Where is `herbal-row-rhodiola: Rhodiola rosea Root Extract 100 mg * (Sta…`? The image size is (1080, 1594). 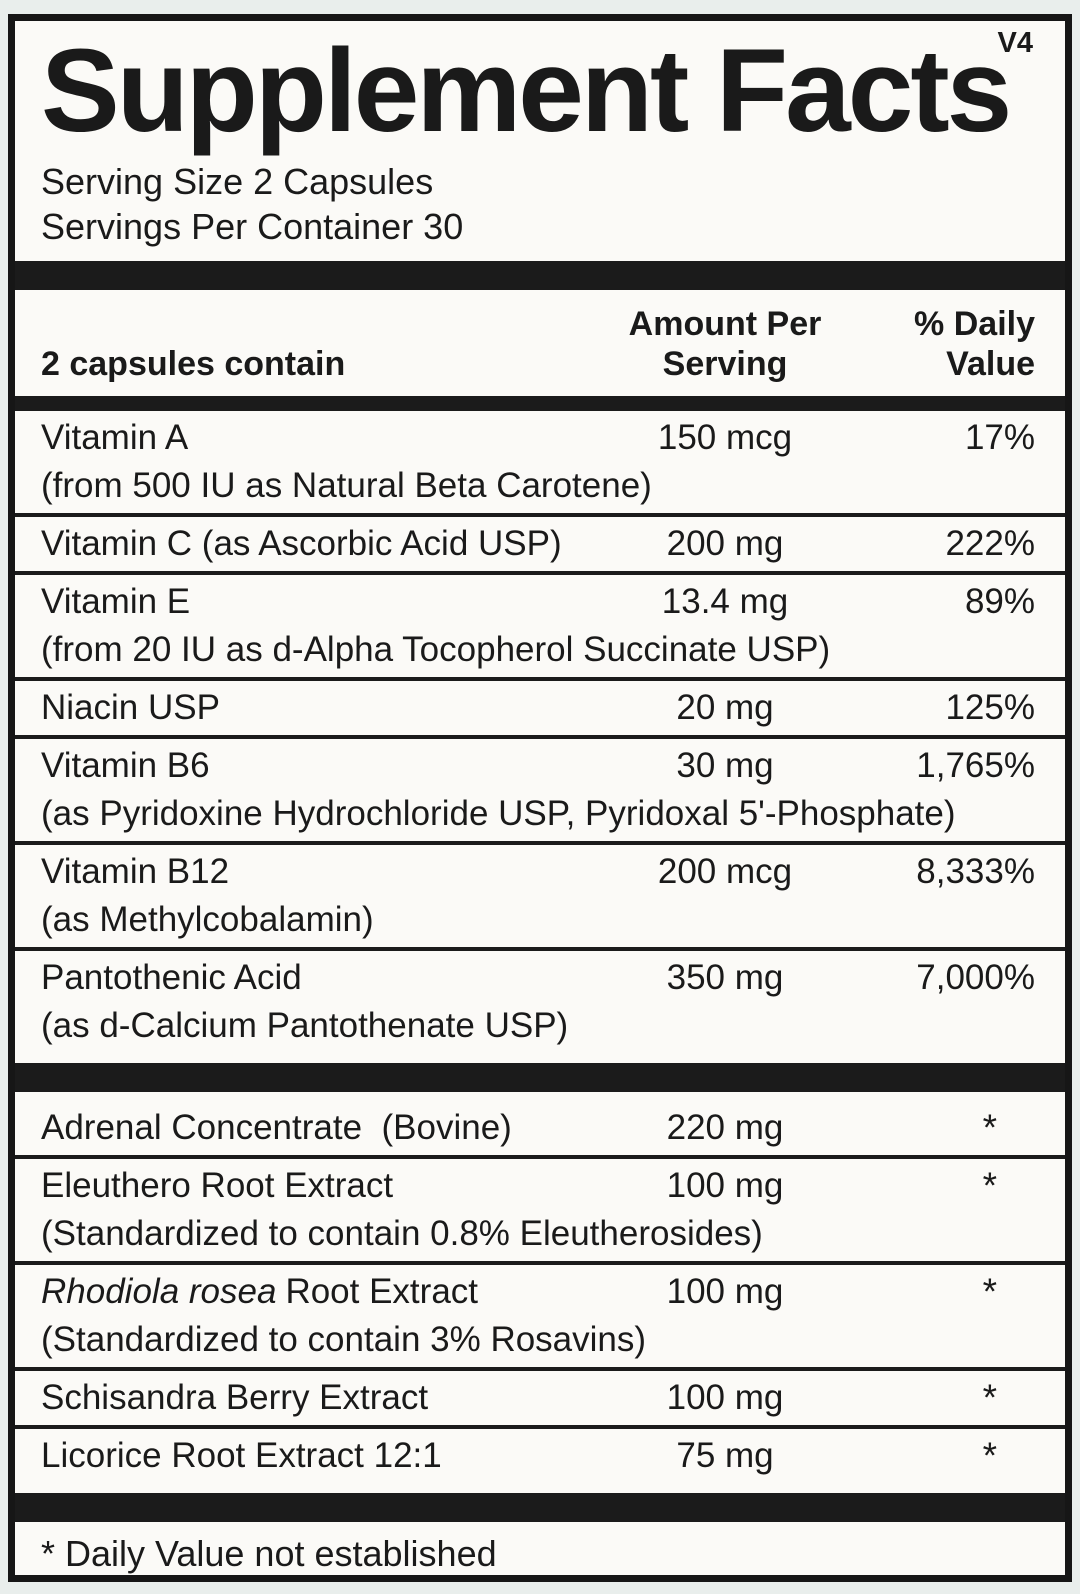
herbal-row-rhodiola: Rhodiola rosea Root Extract 100 mg * (Sta… is located at coordinates (538, 1316).